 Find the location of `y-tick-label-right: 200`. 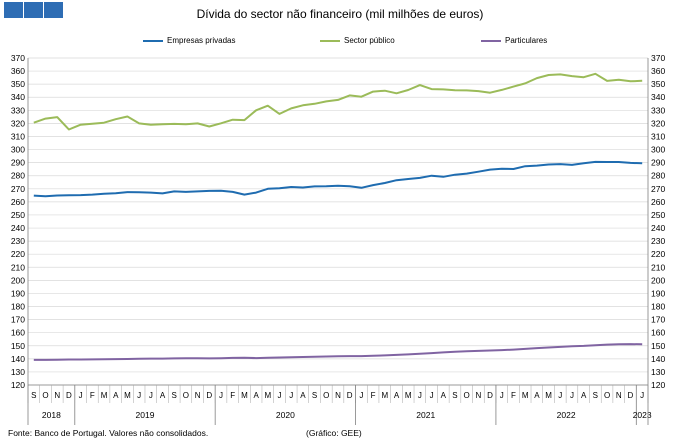

y-tick-label-right: 200 is located at coordinates (658, 280).